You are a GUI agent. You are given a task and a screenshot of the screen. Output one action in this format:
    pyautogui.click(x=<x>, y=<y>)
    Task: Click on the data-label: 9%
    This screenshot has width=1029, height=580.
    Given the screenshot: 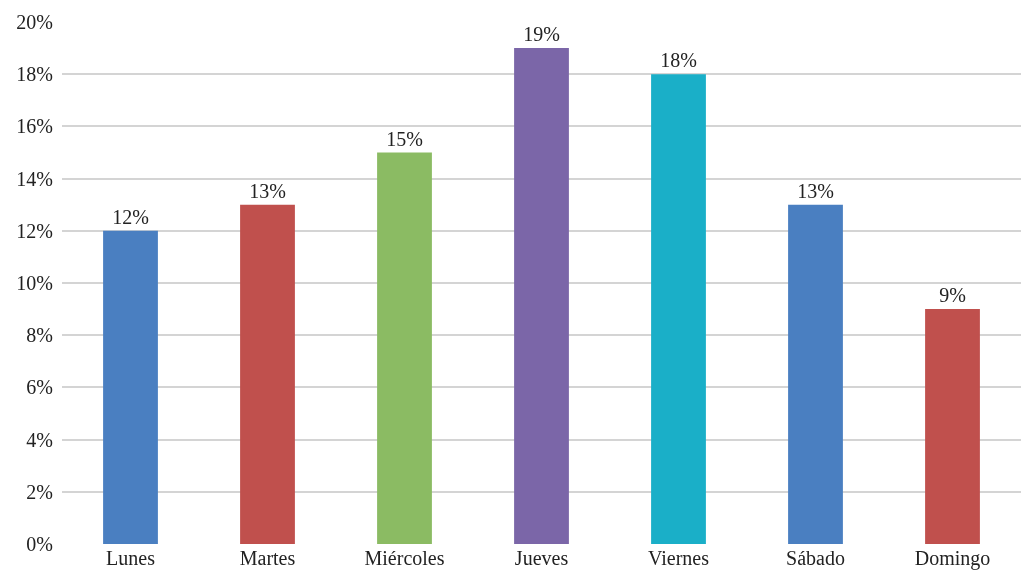 What is the action you would take?
    pyautogui.click(x=952, y=295)
    